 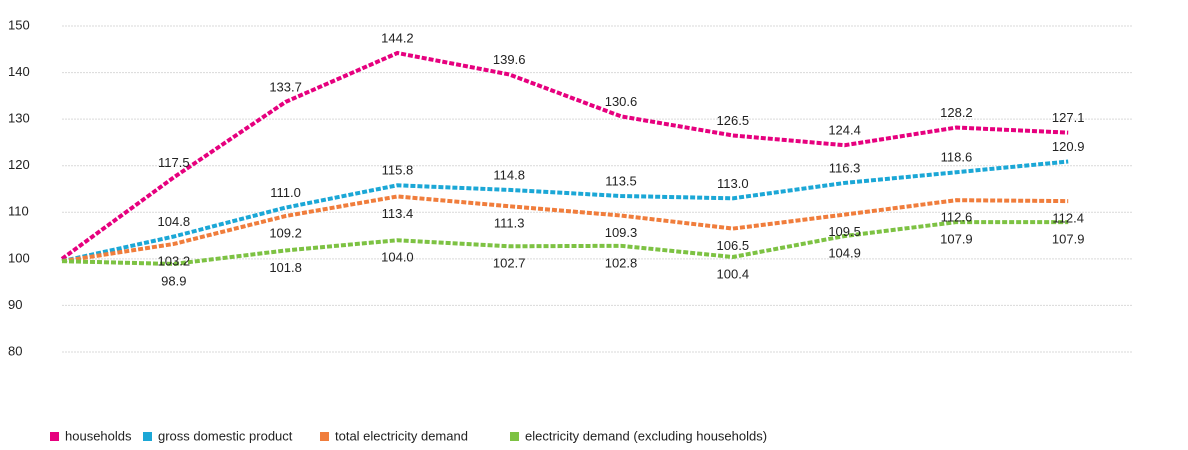 I want to click on y-tick-label: 140, so click(x=19, y=71).